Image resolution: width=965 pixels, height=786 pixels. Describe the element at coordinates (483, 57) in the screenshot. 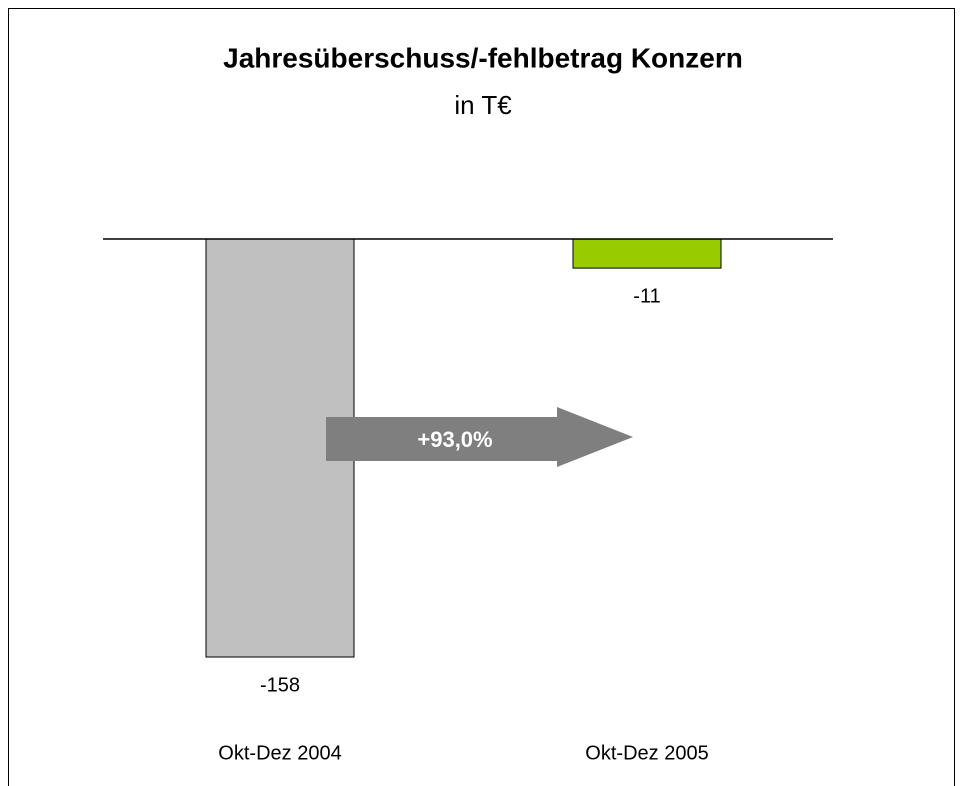

I see `chart-title: Jahresüberschuss/-fehlbetrag Konzern` at that location.